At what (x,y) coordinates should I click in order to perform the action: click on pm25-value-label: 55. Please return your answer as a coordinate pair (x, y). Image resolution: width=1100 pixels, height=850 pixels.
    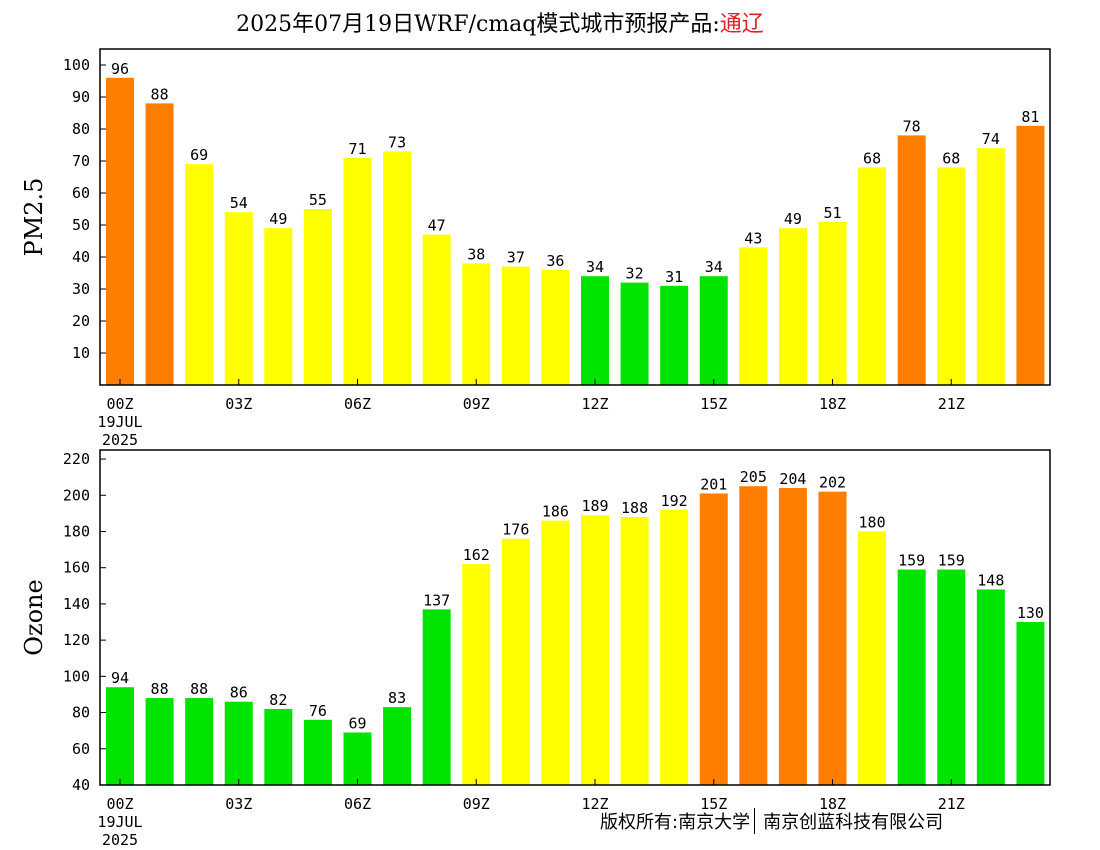
    Looking at the image, I should click on (318, 200).